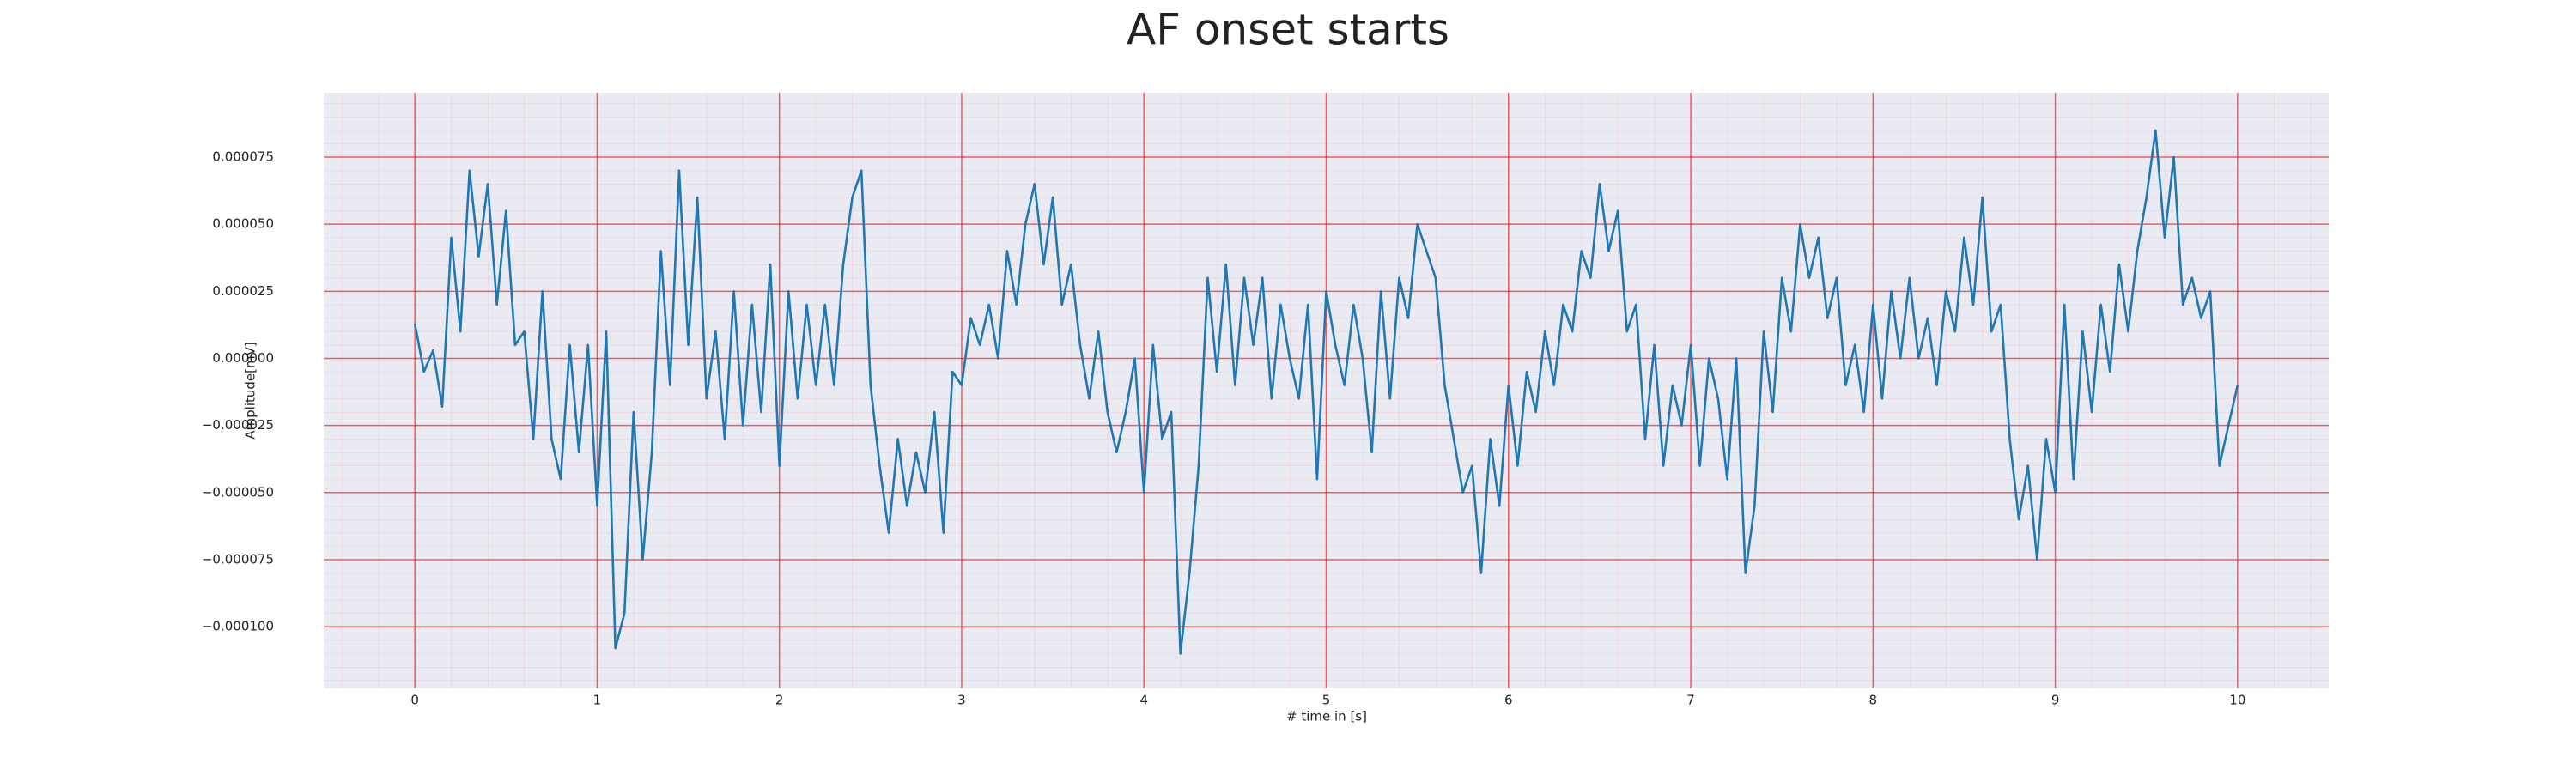 This screenshot has width=2576, height=776. What do you see at coordinates (779, 701) in the screenshot?
I see `x-tick-label: 2` at bounding box center [779, 701].